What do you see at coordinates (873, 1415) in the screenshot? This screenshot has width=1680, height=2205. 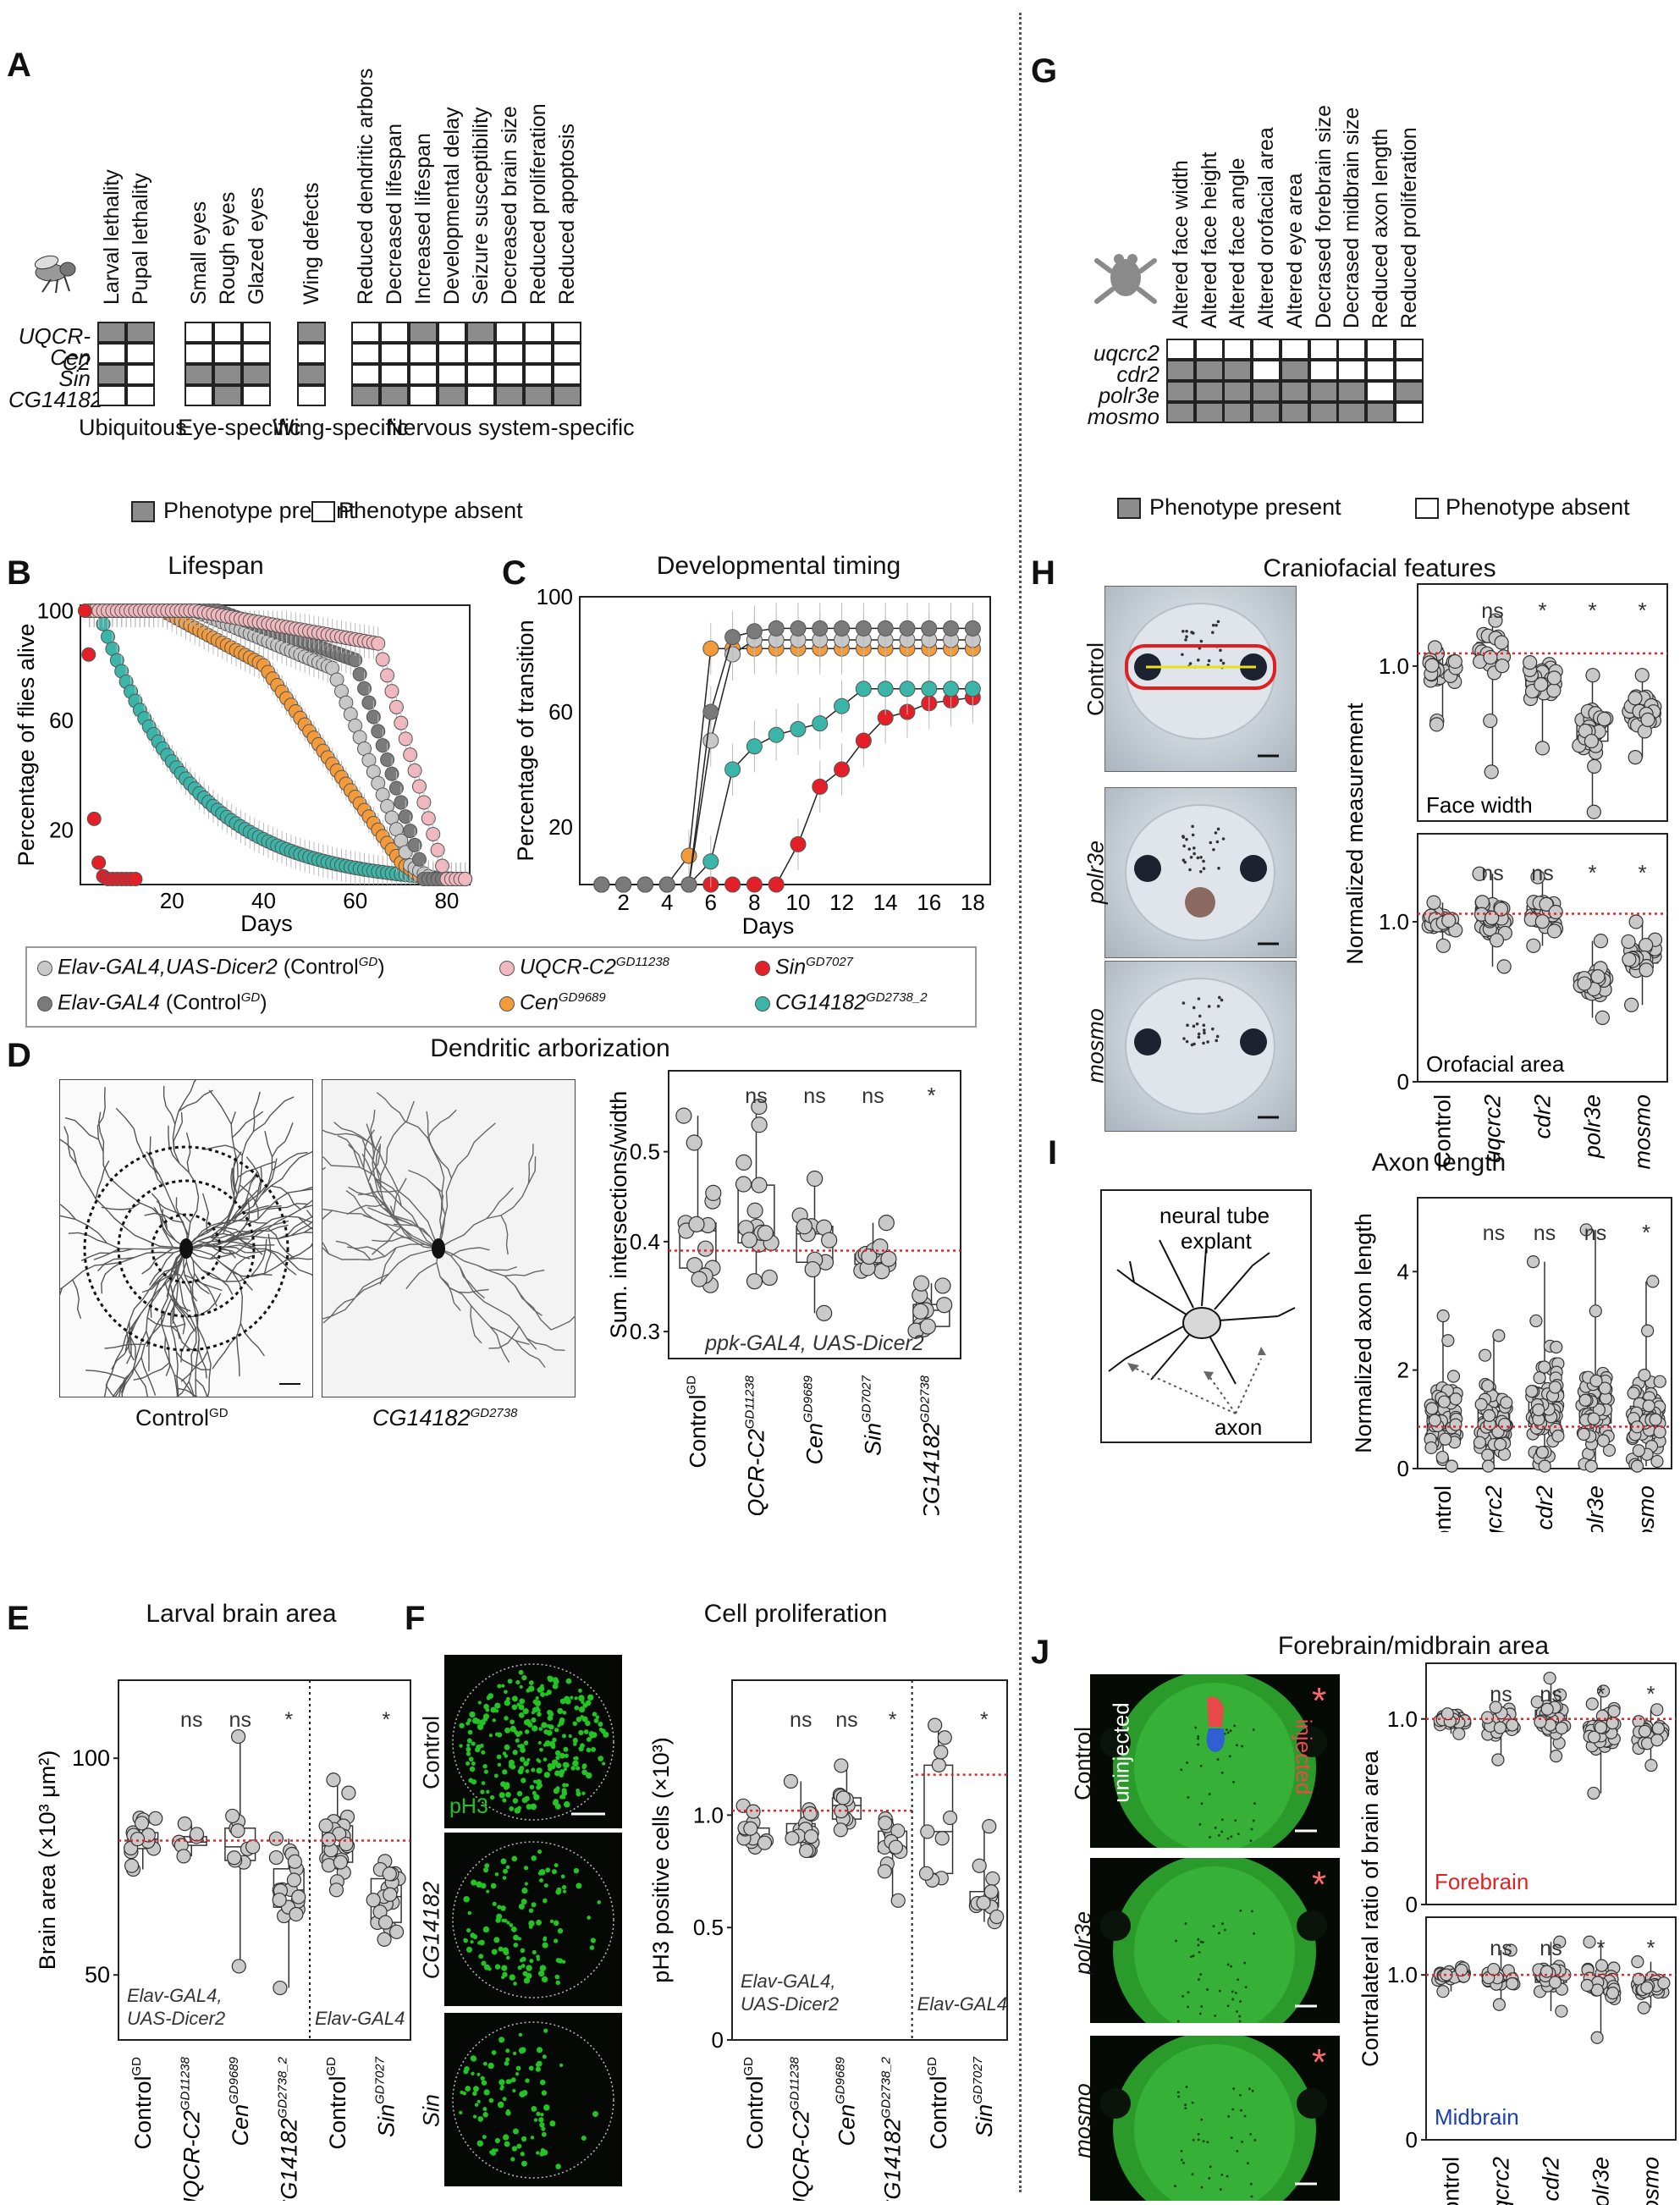 I see `category-label: SinGD7027` at bounding box center [873, 1415].